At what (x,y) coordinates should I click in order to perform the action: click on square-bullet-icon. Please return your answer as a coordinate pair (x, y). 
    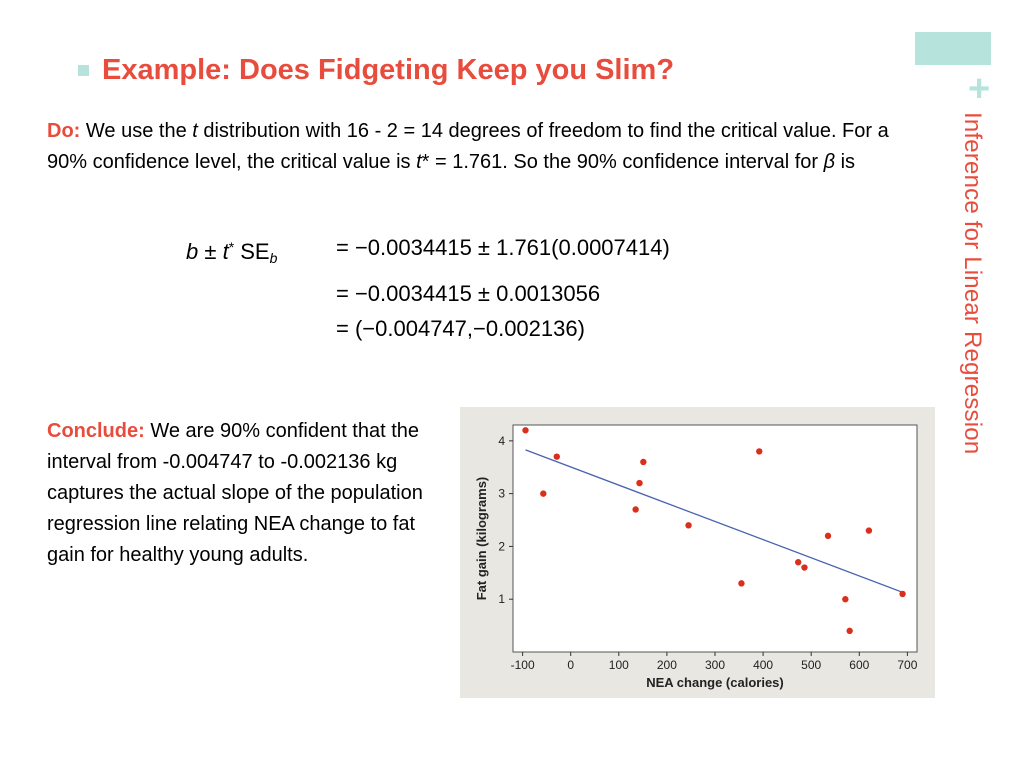
    Looking at the image, I should click on (83, 70).